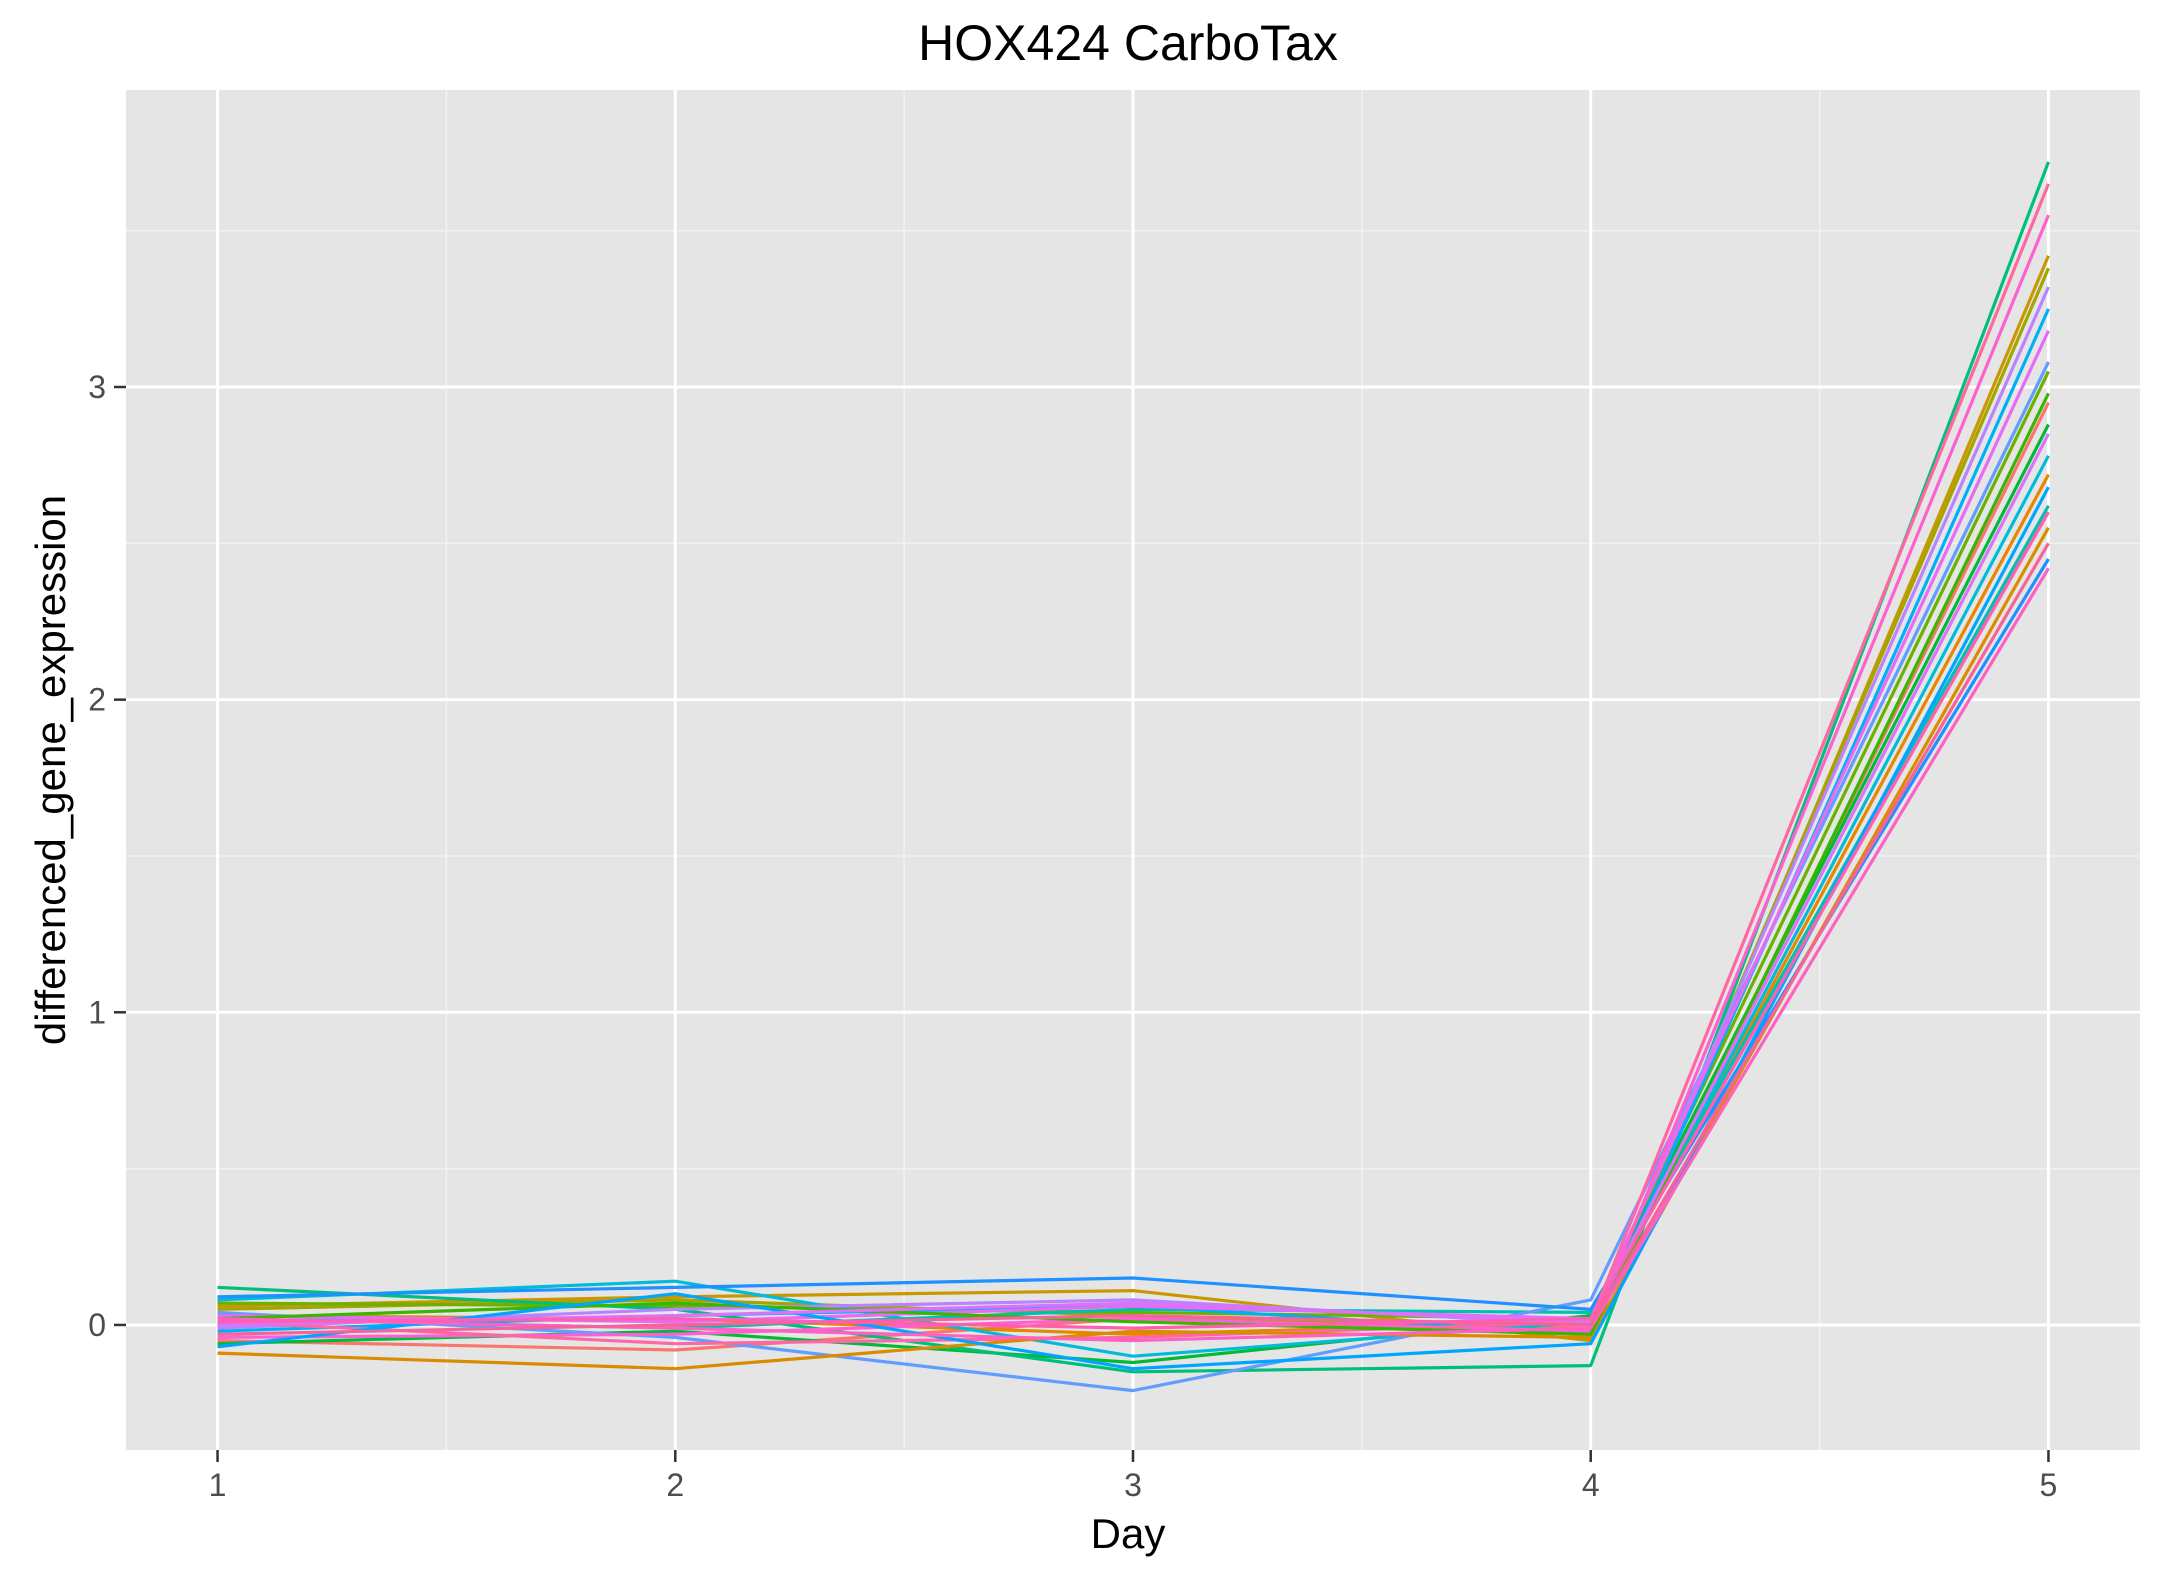 The image size is (2162, 1579). I want to click on y-tick-label: 2, so click(97, 700).